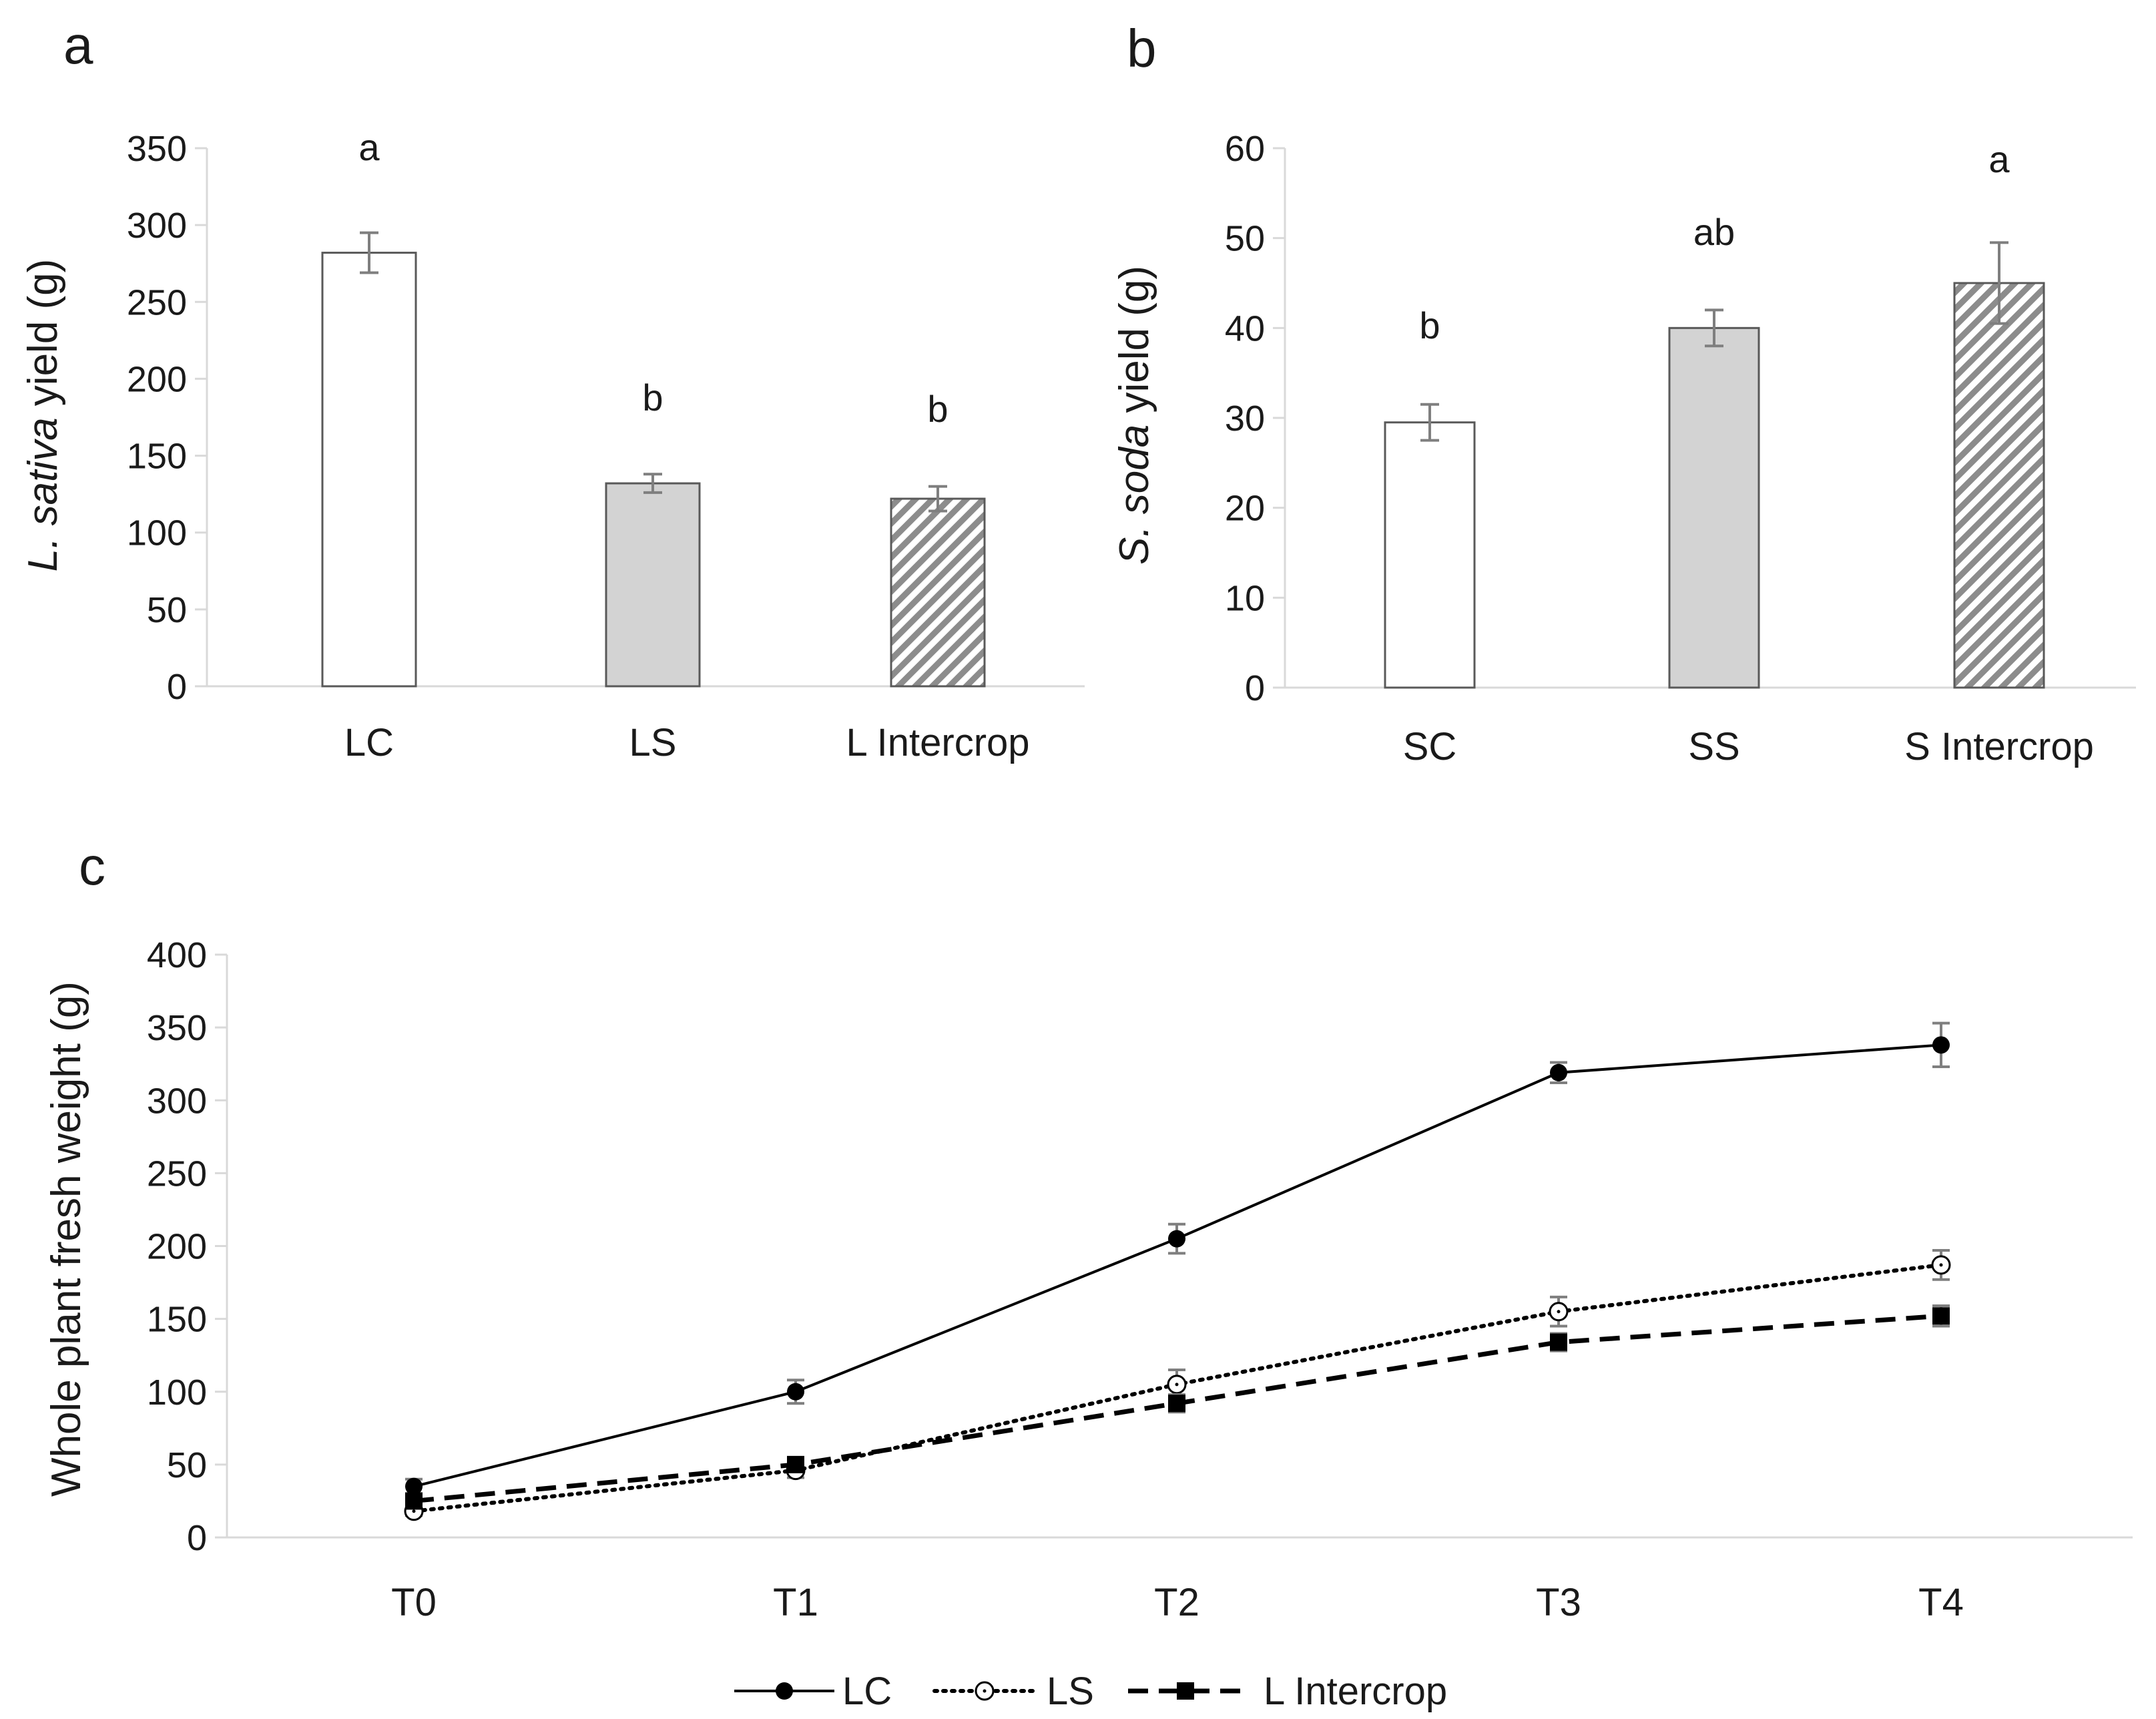 The height and width of the screenshot is (1719, 2156). What do you see at coordinates (1714, 507) in the screenshot?
I see `panel-b-bar-ss` at bounding box center [1714, 507].